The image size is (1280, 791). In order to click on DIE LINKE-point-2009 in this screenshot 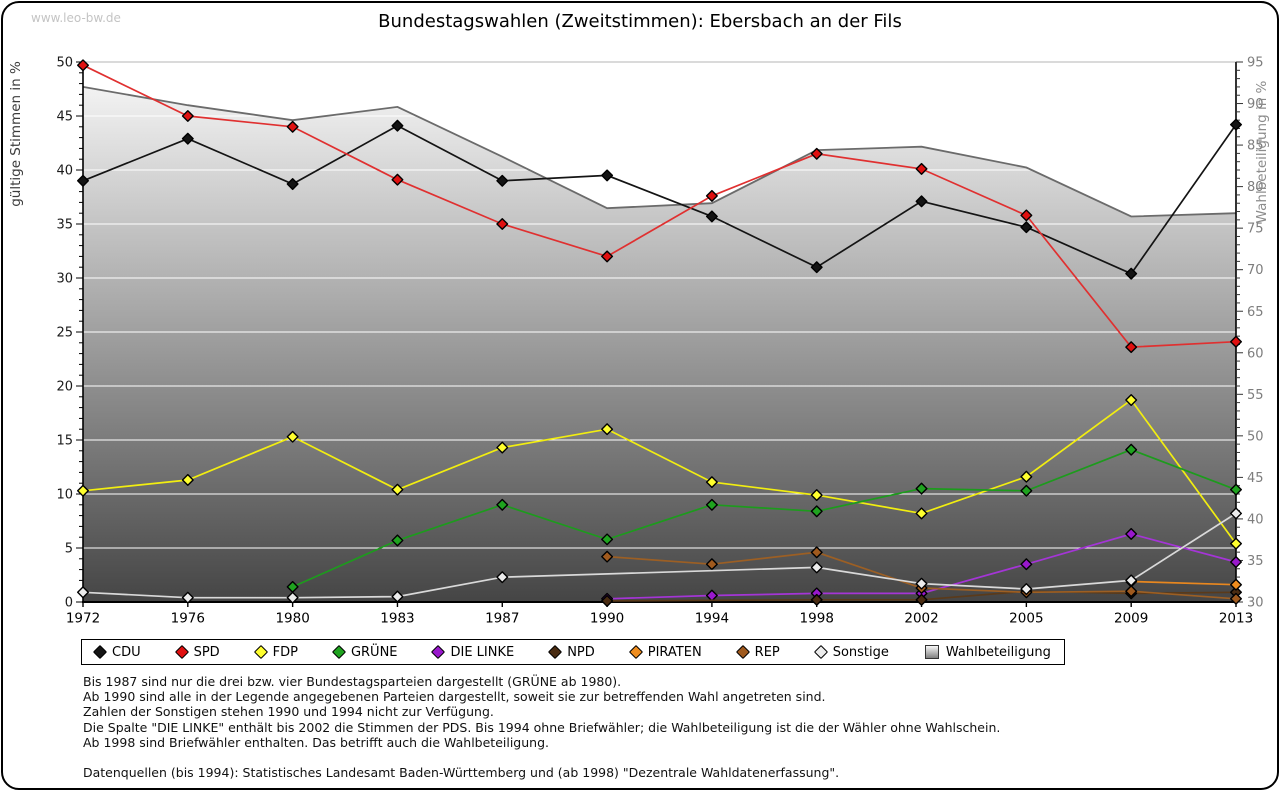, I will do `click(1131, 533)`.